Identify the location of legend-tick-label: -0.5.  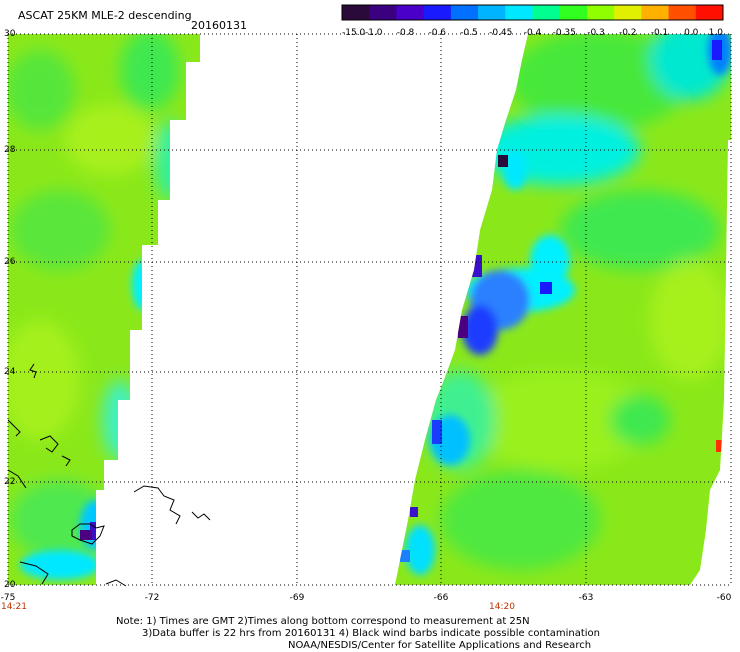
(469, 33).